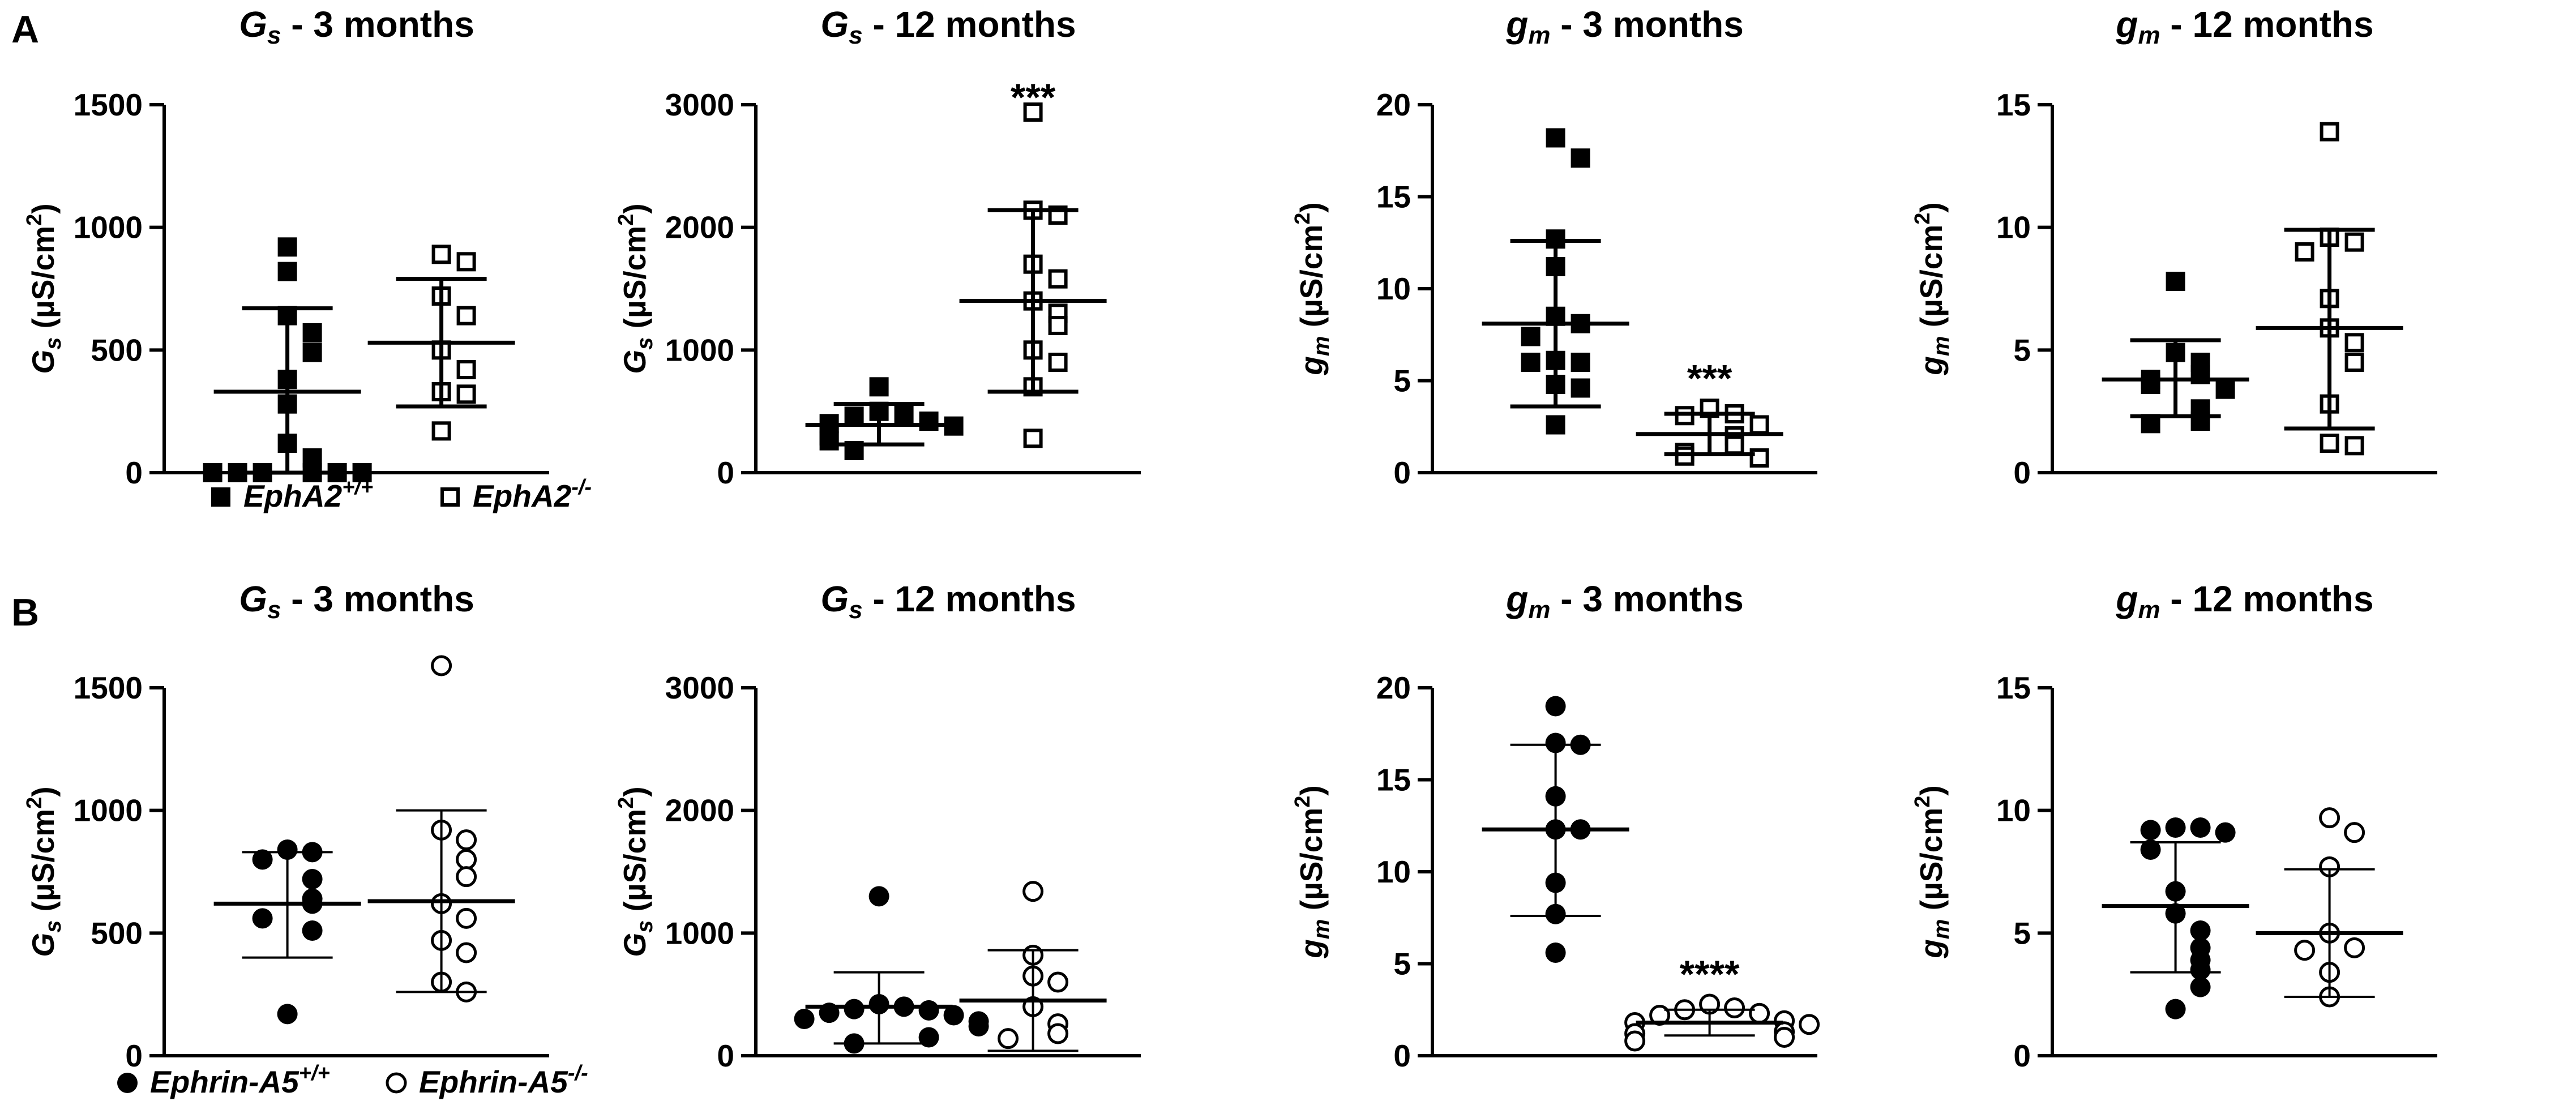 The width and height of the screenshot is (2576, 1101). Describe the element at coordinates (401, 494) in the screenshot. I see `legend-a: EphA2+/+ EphA2-/-` at that location.